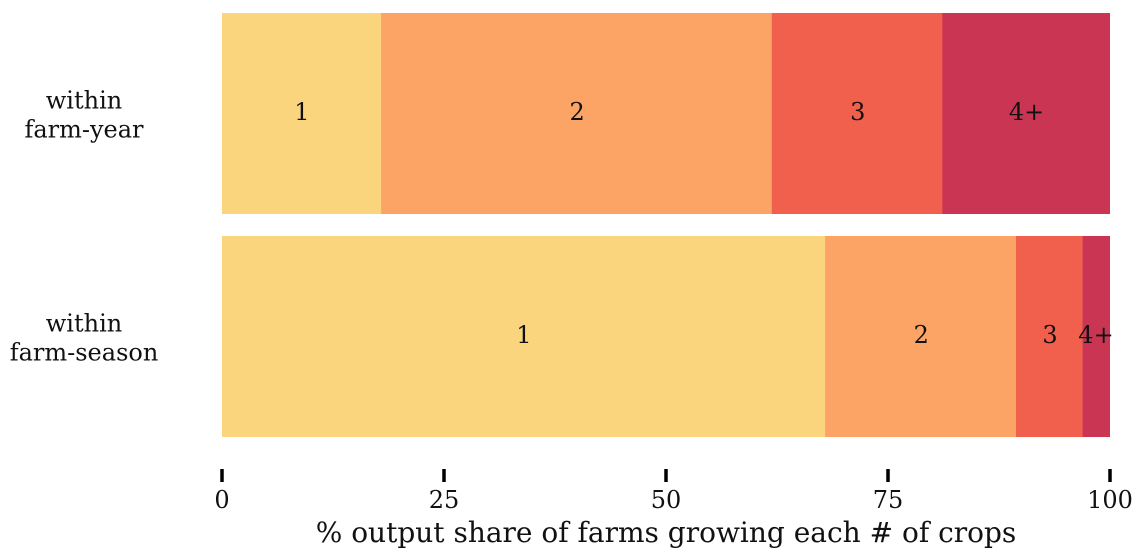  What do you see at coordinates (888, 500) in the screenshot?
I see `x-tick-label: 75` at bounding box center [888, 500].